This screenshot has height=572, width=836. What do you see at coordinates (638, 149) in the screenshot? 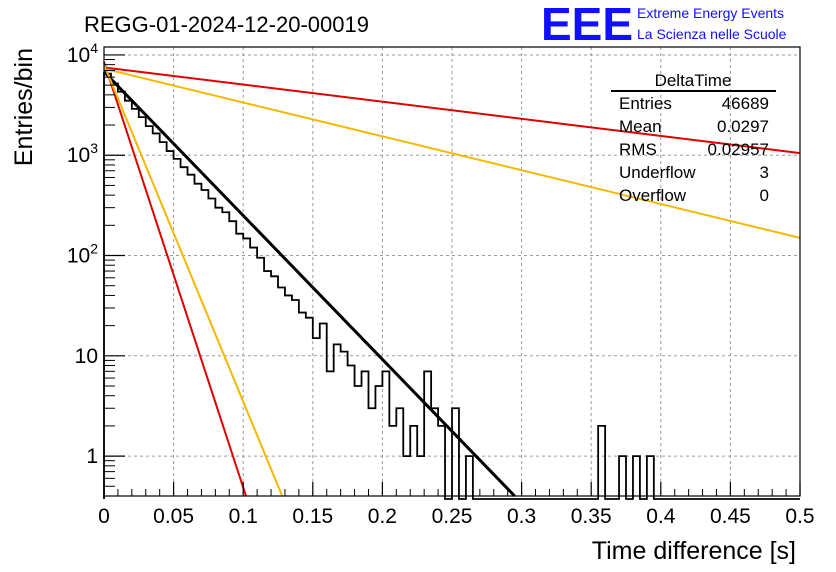
I see `stats-label: RMS` at bounding box center [638, 149].